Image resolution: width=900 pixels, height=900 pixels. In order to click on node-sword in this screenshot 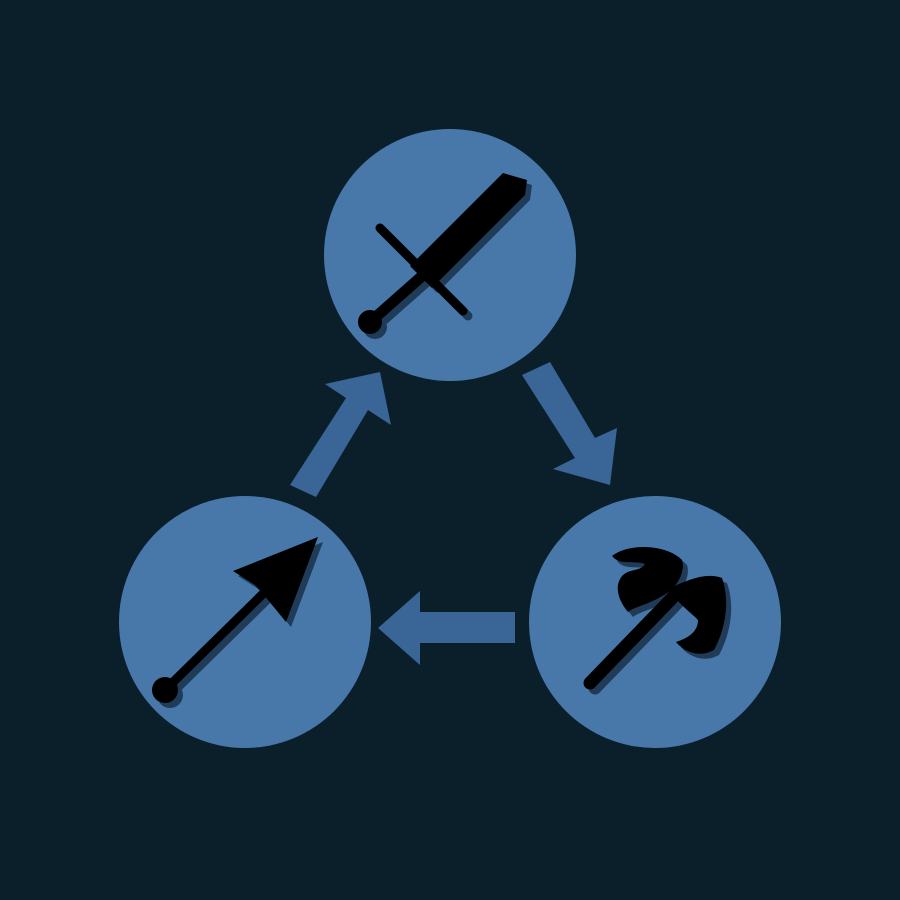, I will do `click(450, 255)`.